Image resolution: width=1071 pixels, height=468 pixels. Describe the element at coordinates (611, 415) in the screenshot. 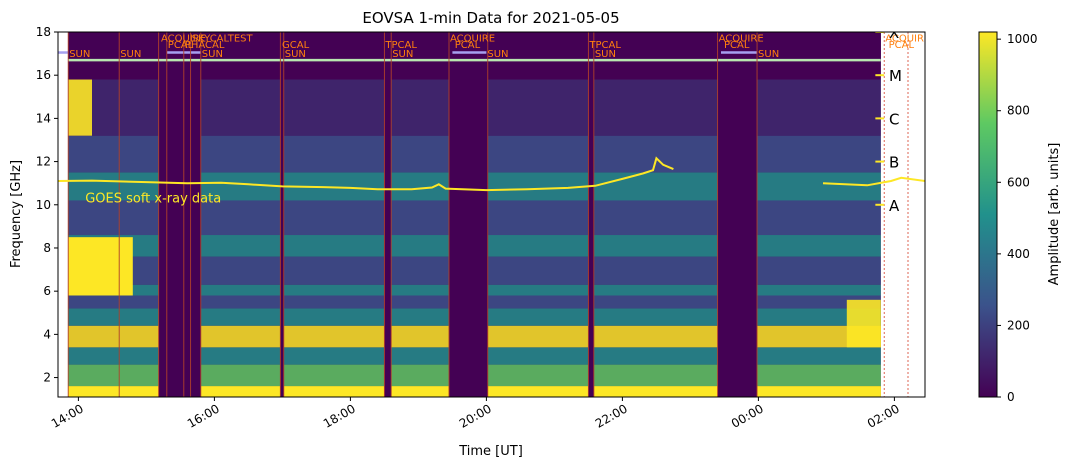

I see `x-tick-label: 22:00` at that location.